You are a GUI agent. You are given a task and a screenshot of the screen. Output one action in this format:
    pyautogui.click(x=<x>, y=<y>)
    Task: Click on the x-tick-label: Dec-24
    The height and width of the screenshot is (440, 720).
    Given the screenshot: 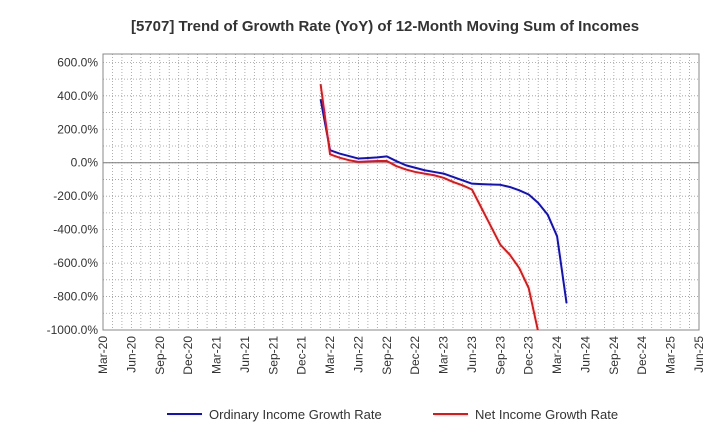 What is the action you would take?
    pyautogui.click(x=642, y=355)
    